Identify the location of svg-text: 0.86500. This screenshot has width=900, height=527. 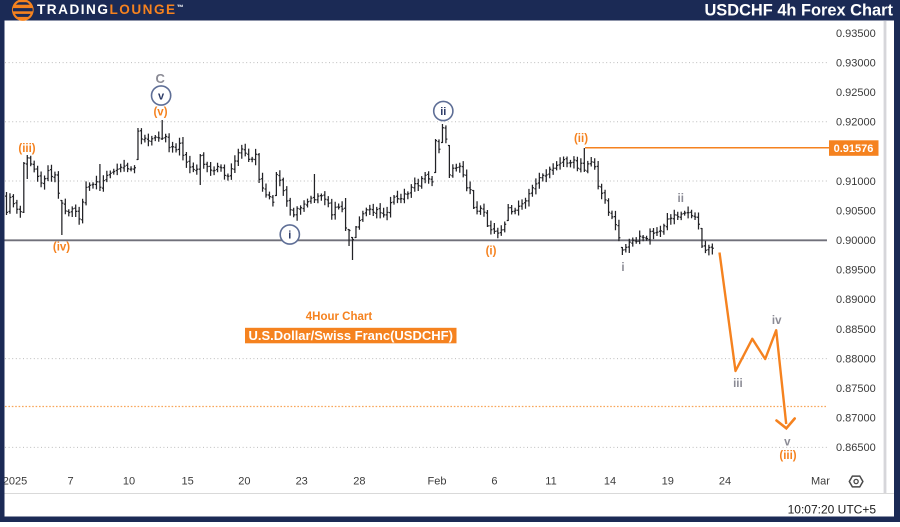
(856, 448).